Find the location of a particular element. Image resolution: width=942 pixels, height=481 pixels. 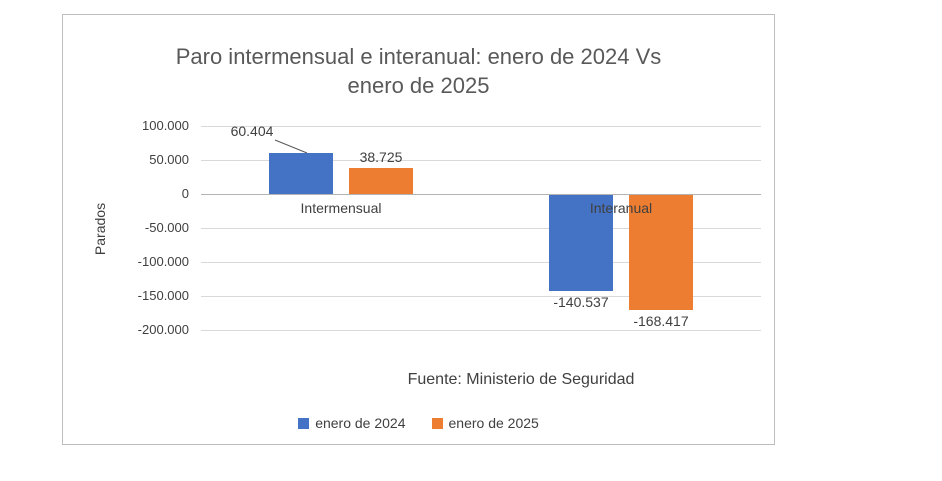

data-label-leader-line is located at coordinates (291, 146).